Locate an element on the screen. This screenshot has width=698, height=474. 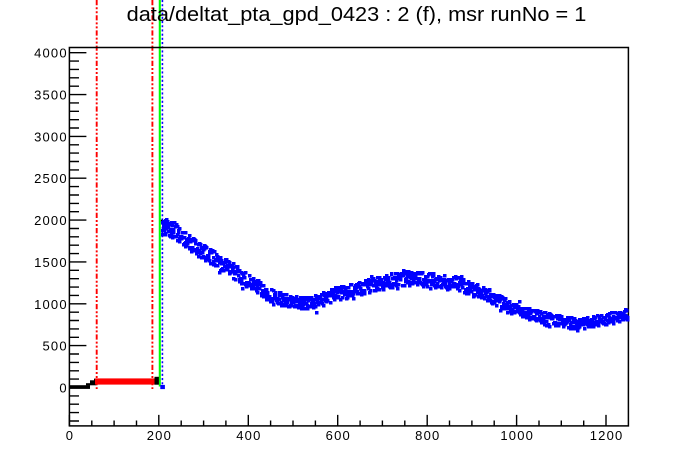
svg-text: 500 is located at coordinates (55, 346).